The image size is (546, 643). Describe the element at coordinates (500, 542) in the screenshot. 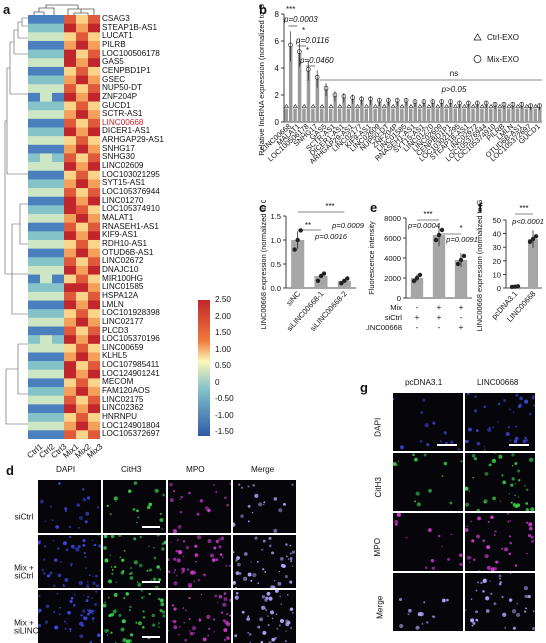

I see `micro-g-image` at that location.